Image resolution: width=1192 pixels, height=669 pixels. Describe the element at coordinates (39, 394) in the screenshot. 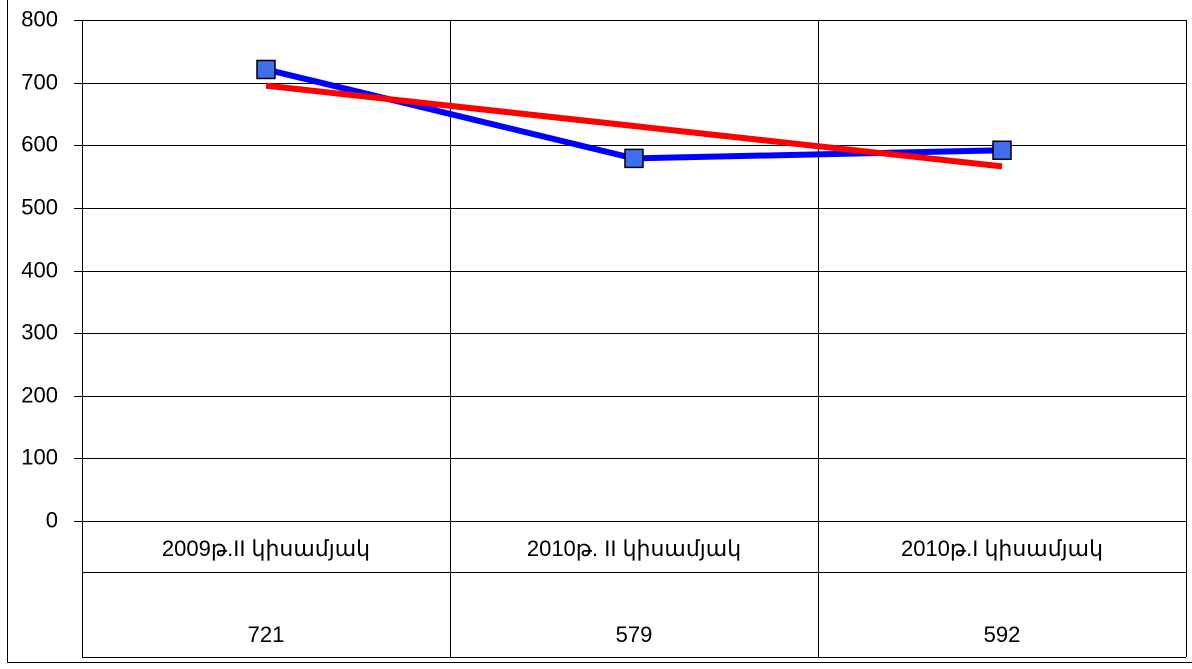

I see `y-tick-label: 200` at that location.